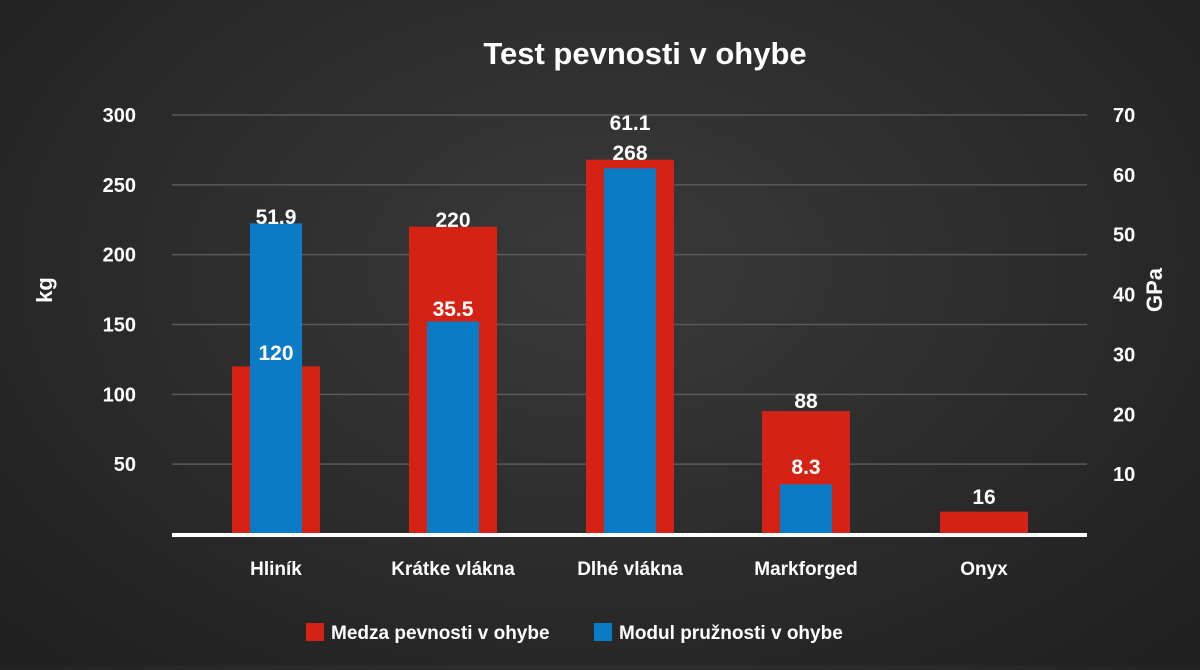 The height and width of the screenshot is (670, 1200). I want to click on x-category-label: Onyx, so click(984, 569).